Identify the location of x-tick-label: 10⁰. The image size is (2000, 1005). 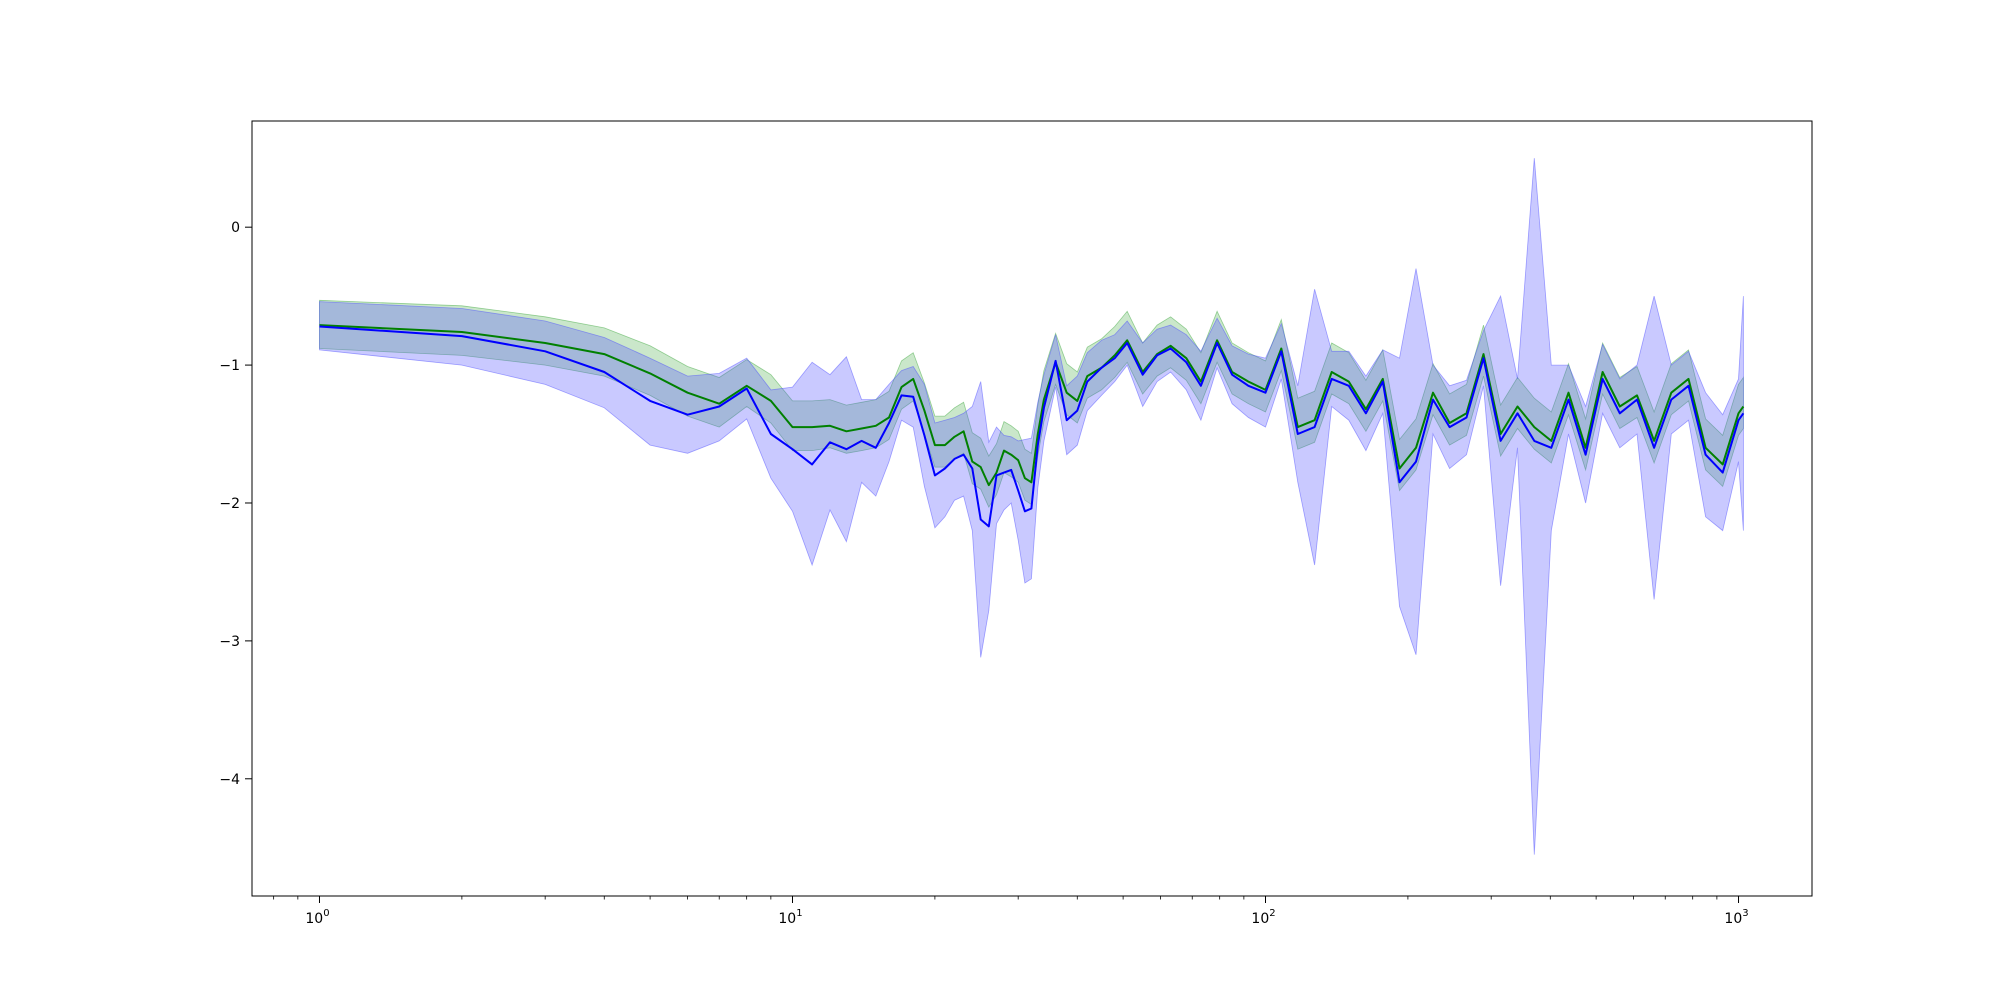
(317, 917).